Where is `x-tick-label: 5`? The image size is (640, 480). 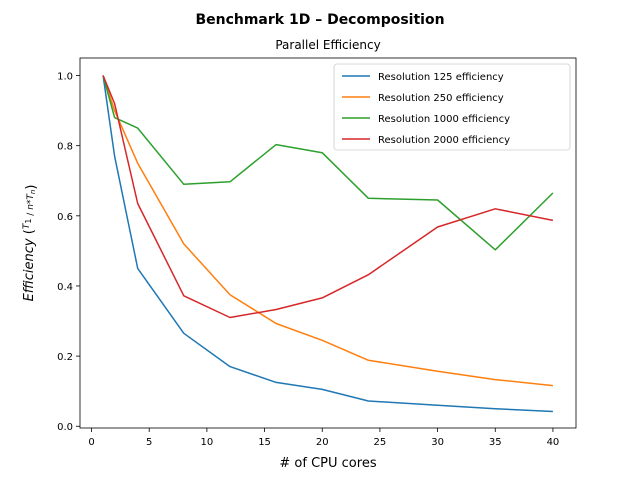
x-tick-label: 5 is located at coordinates (149, 442).